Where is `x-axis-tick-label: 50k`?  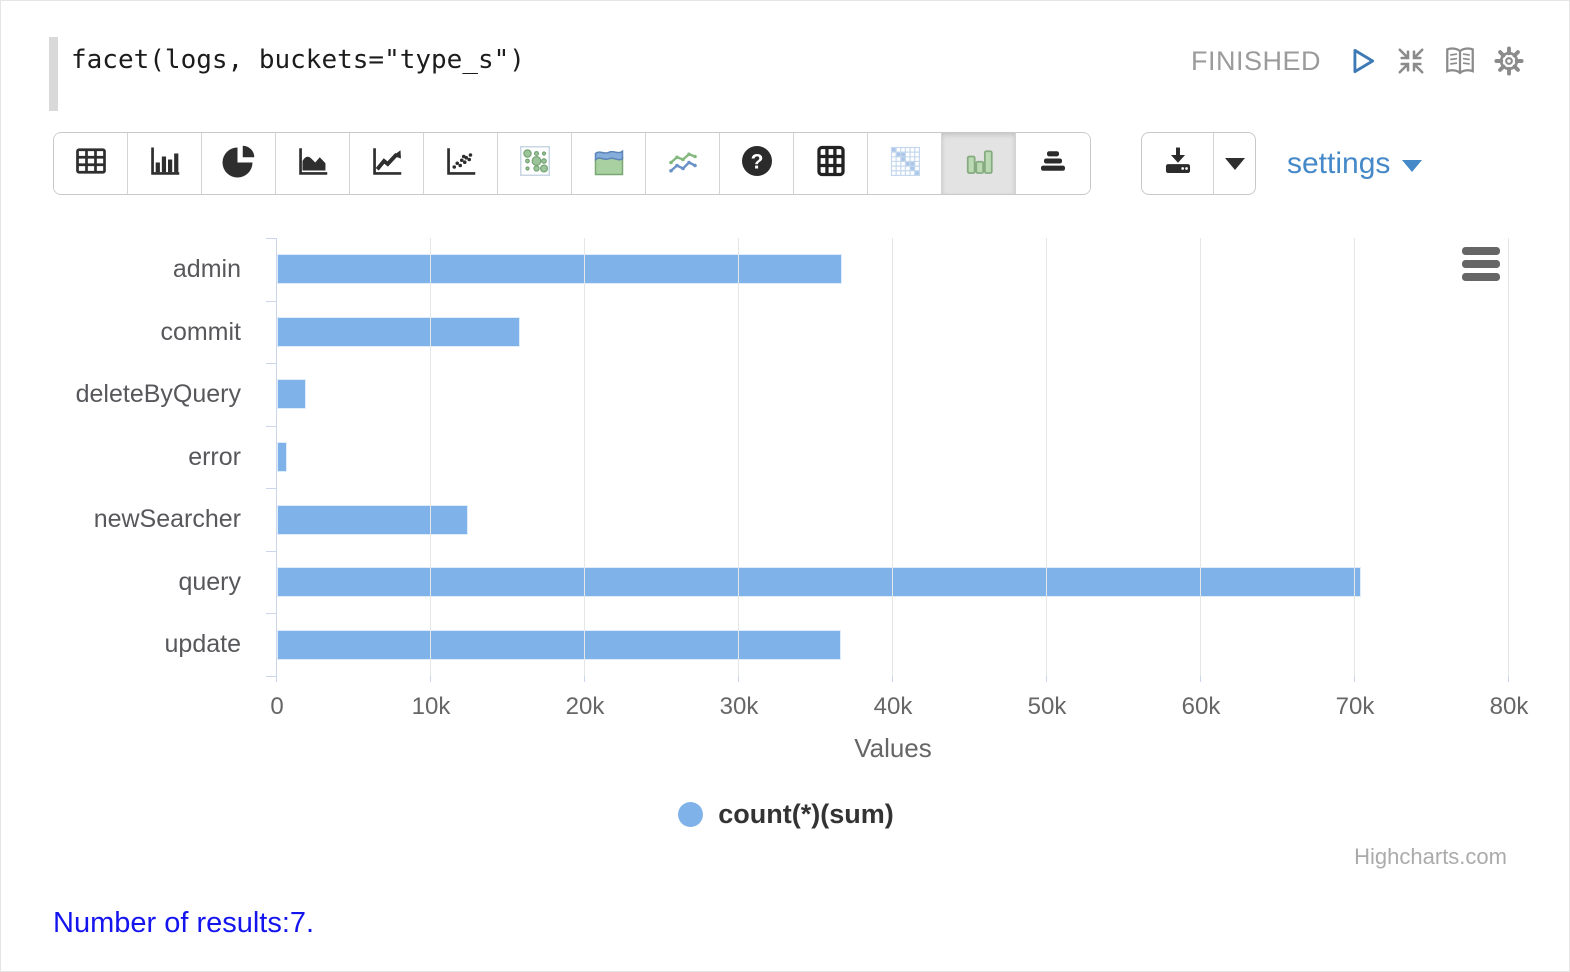
x-axis-tick-label: 50k is located at coordinates (1047, 706).